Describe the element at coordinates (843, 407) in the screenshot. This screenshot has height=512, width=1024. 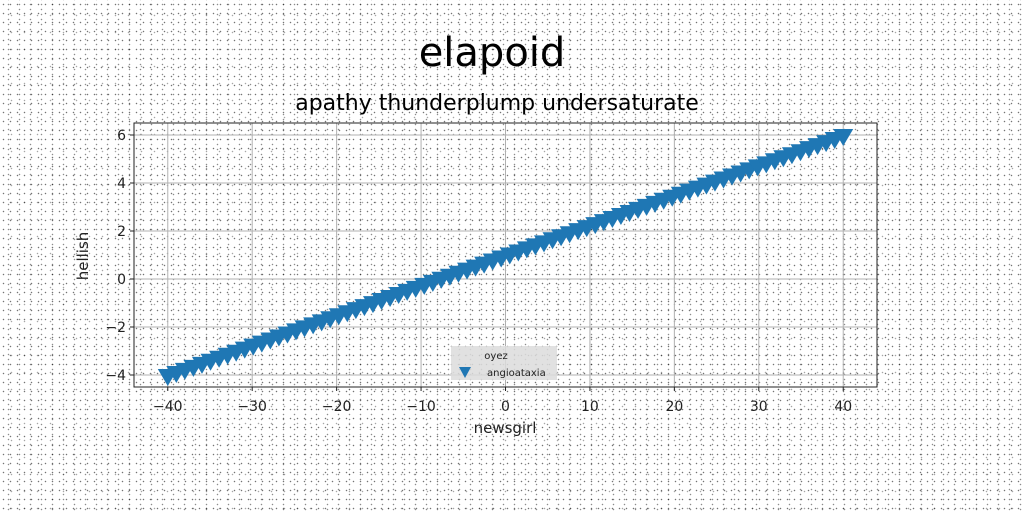
I see `x-tick-label: 40` at that location.